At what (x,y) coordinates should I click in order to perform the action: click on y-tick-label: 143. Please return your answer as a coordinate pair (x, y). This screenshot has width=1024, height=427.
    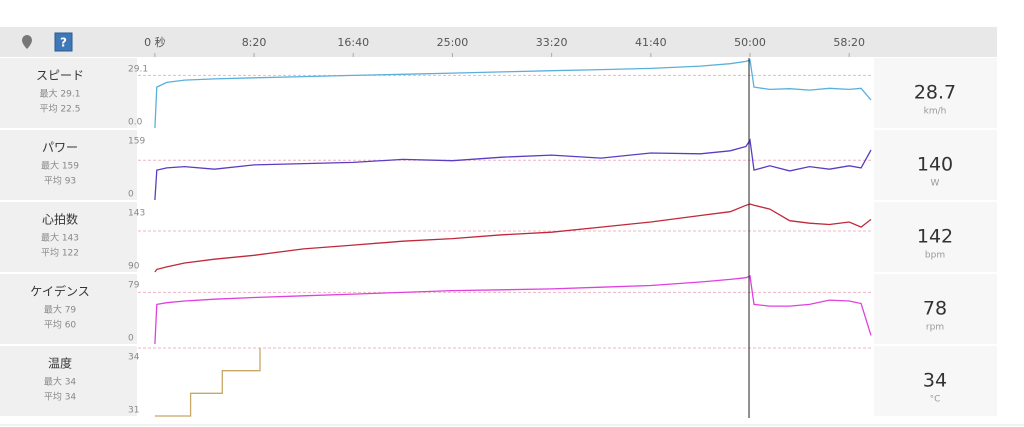
    Looking at the image, I should click on (136, 214).